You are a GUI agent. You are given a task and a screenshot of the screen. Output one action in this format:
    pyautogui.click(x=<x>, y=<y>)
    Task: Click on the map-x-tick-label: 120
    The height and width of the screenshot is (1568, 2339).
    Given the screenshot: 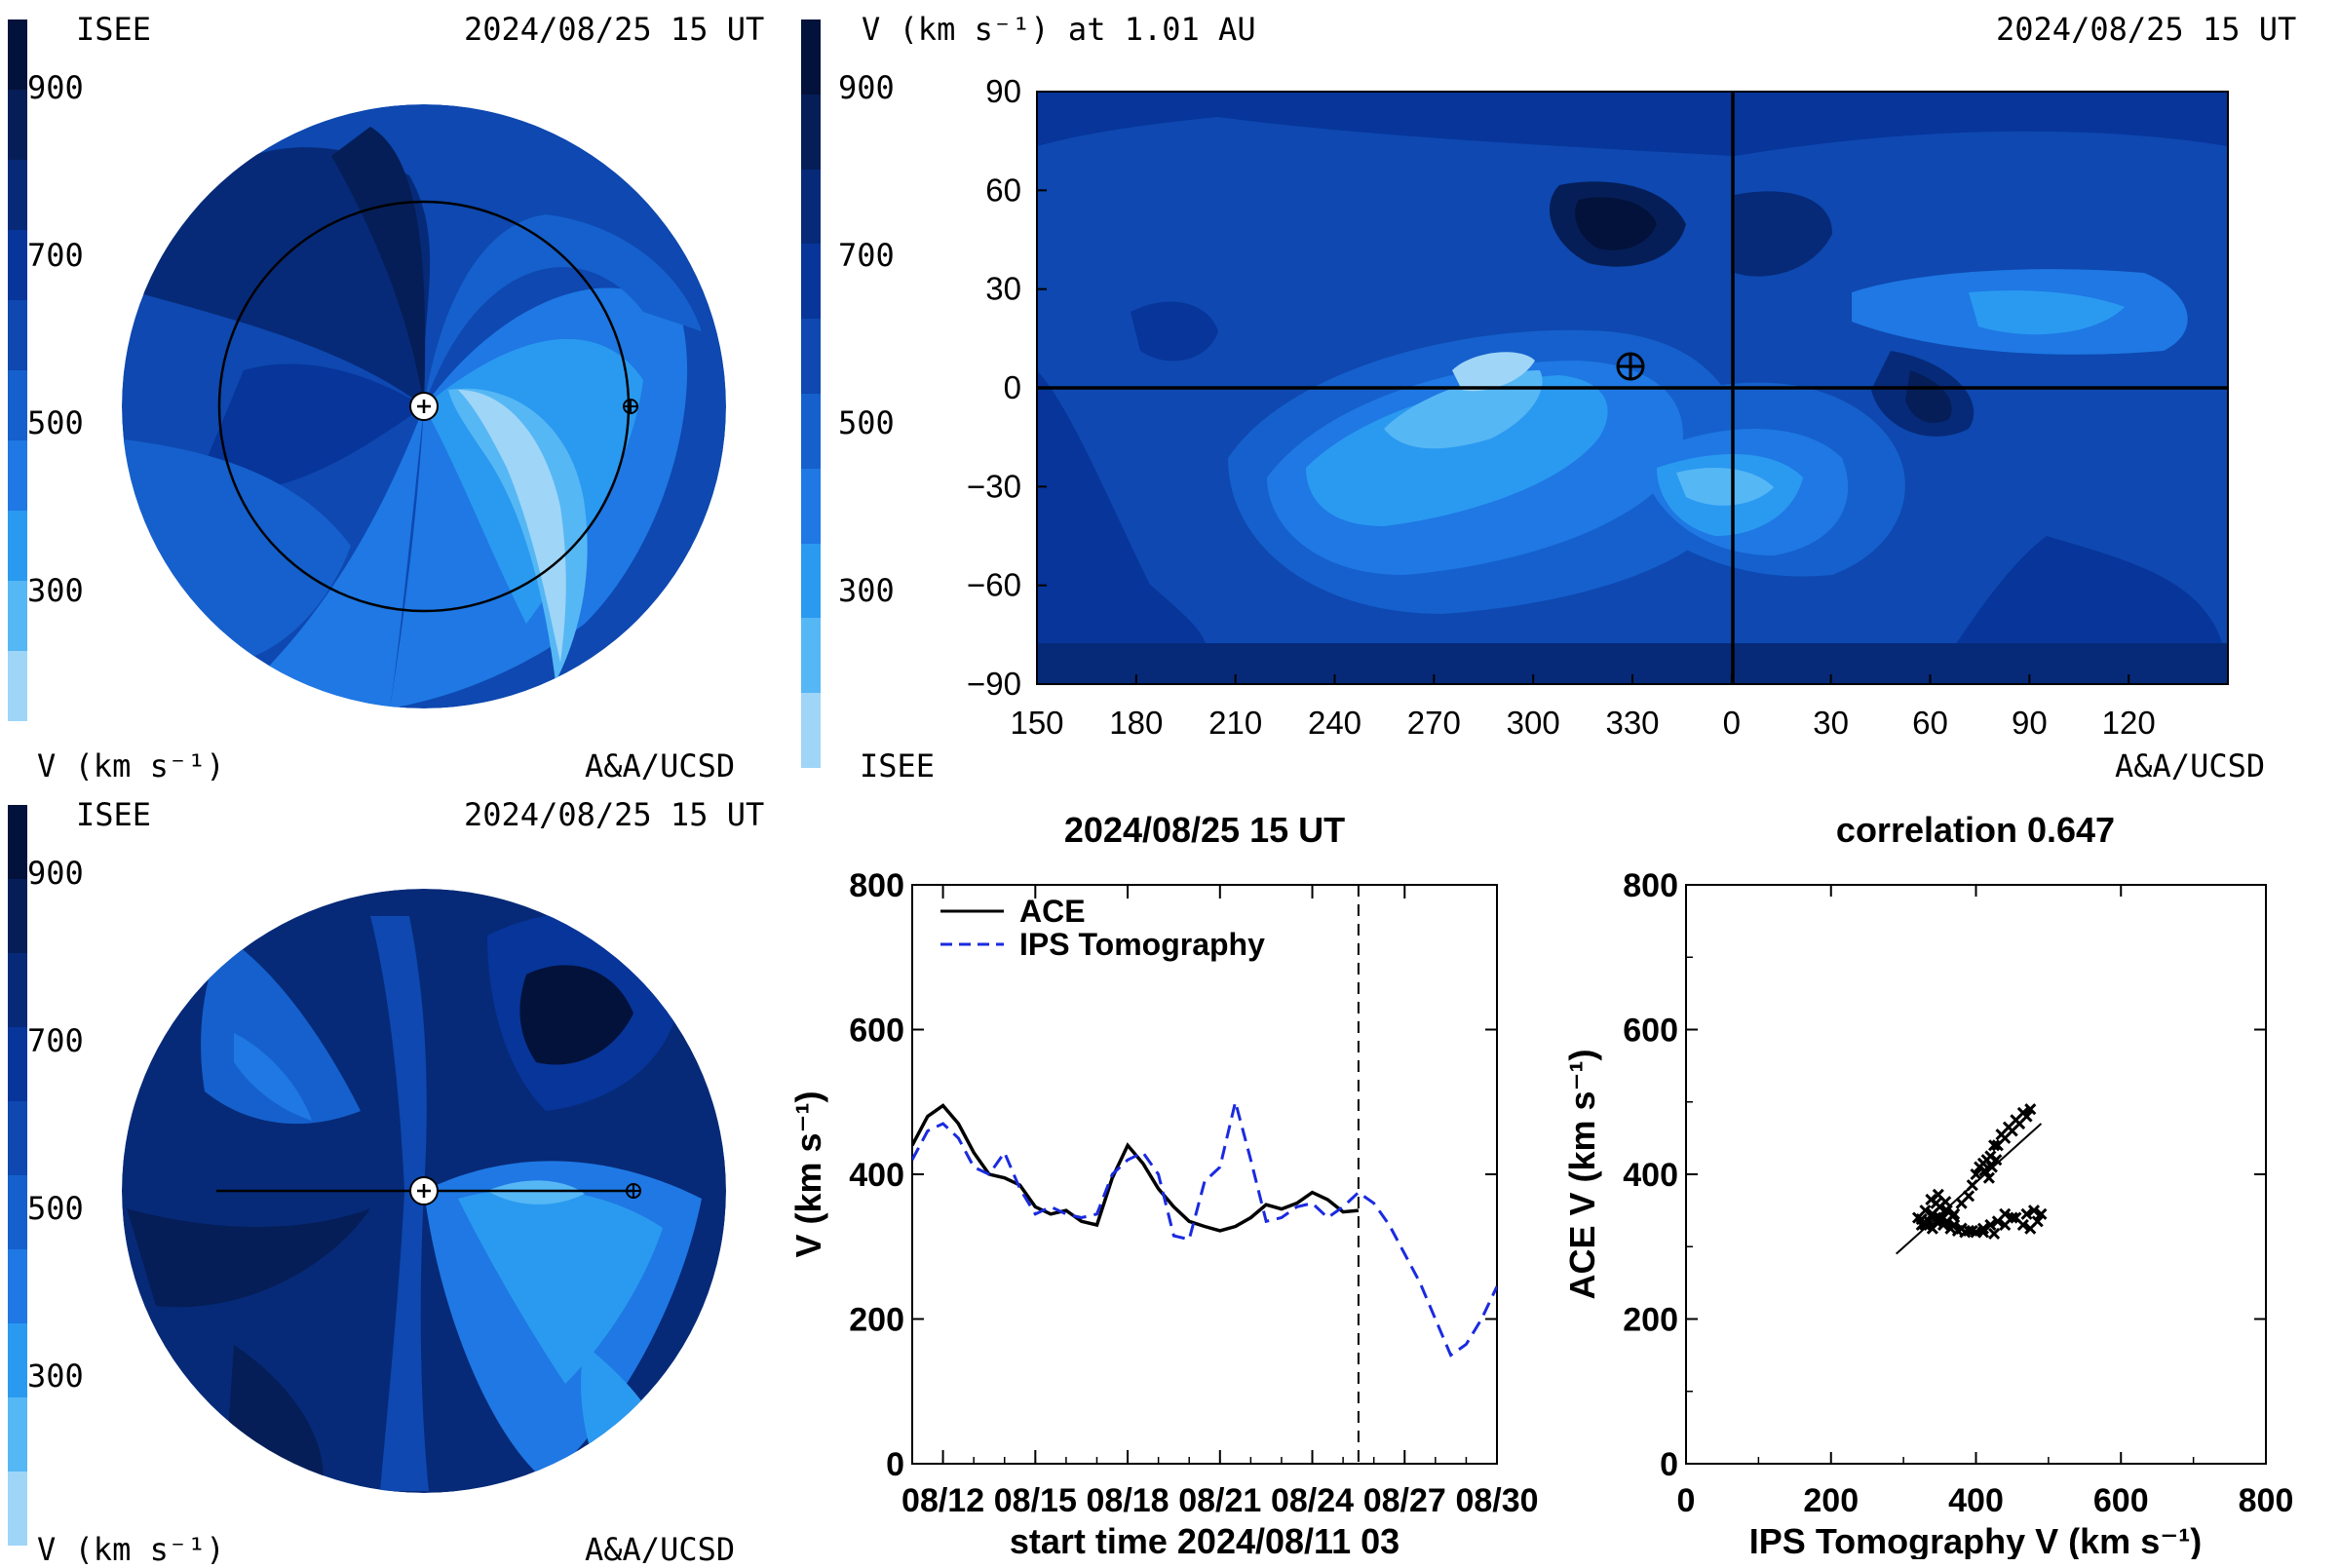 What is the action you would take?
    pyautogui.click(x=2129, y=723)
    